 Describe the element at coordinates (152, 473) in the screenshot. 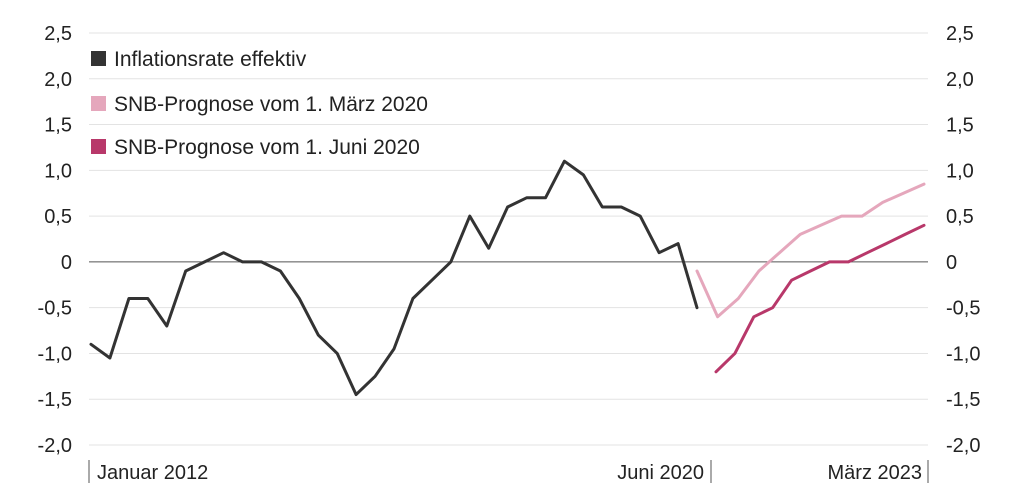

I see `x-tick-label-start: Januar 2012` at that location.